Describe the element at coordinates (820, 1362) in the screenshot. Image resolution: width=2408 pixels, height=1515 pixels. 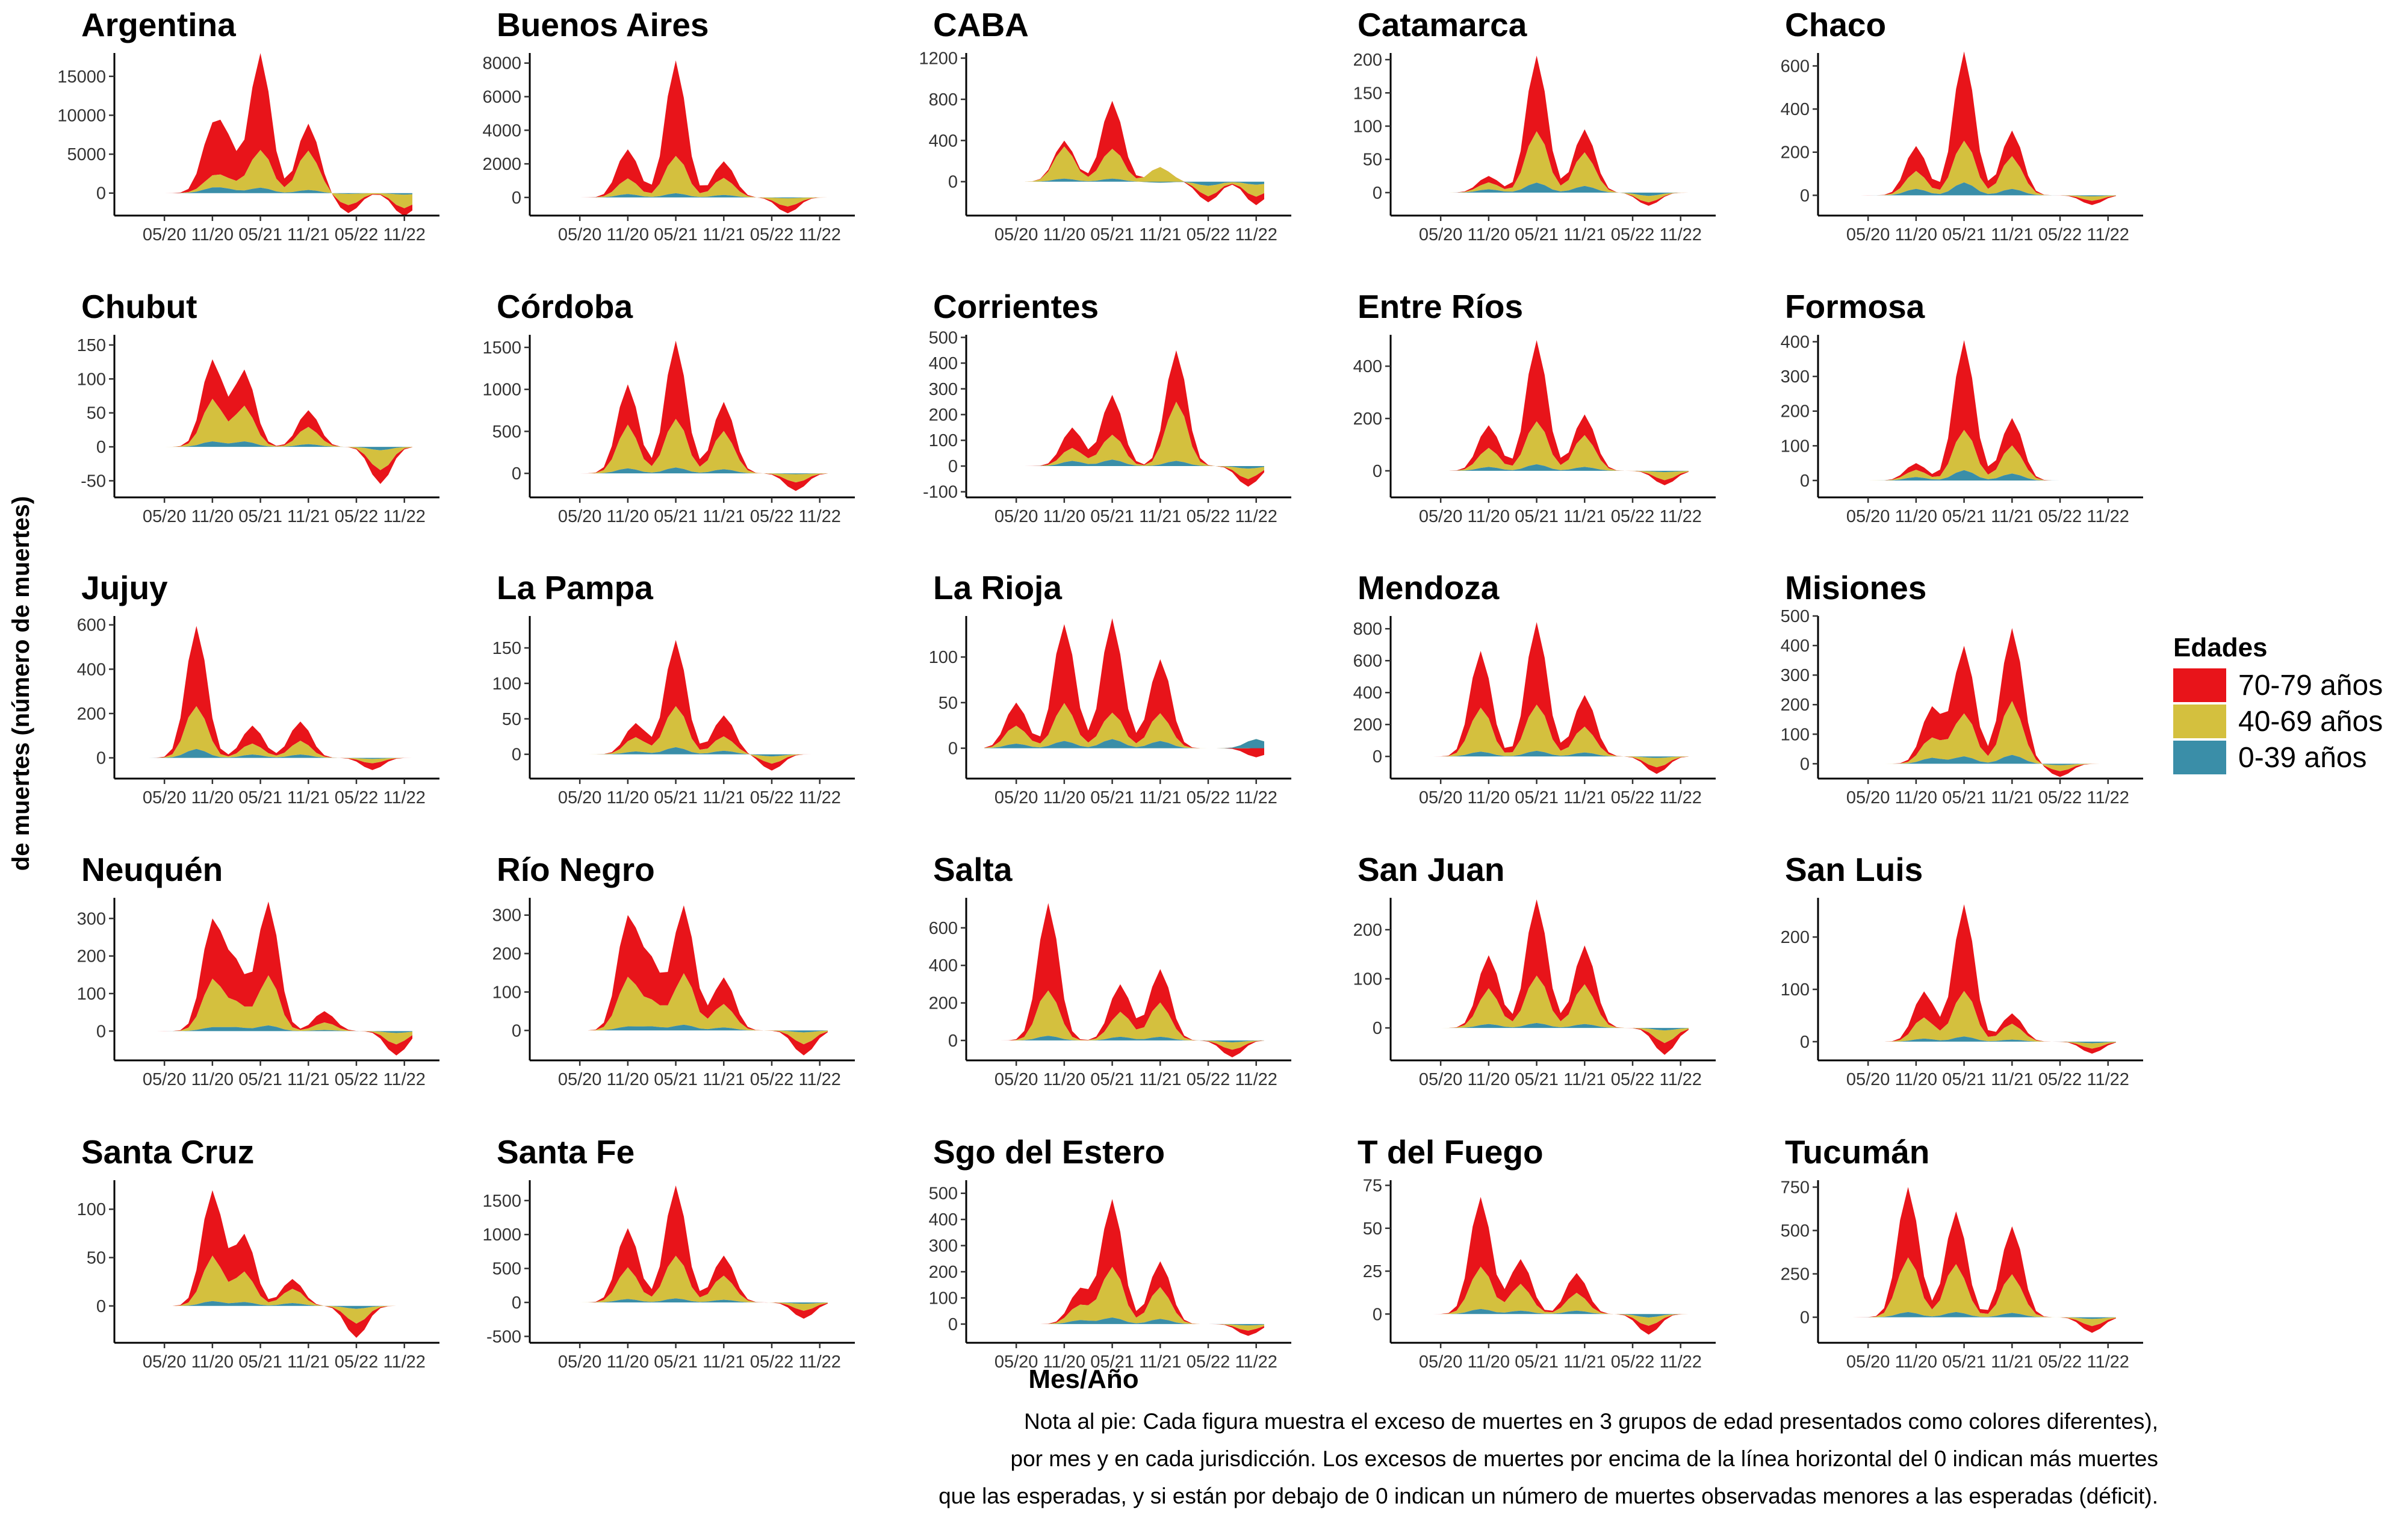
I see `panel-santa-fe-xtick-label: 11/22` at that location.